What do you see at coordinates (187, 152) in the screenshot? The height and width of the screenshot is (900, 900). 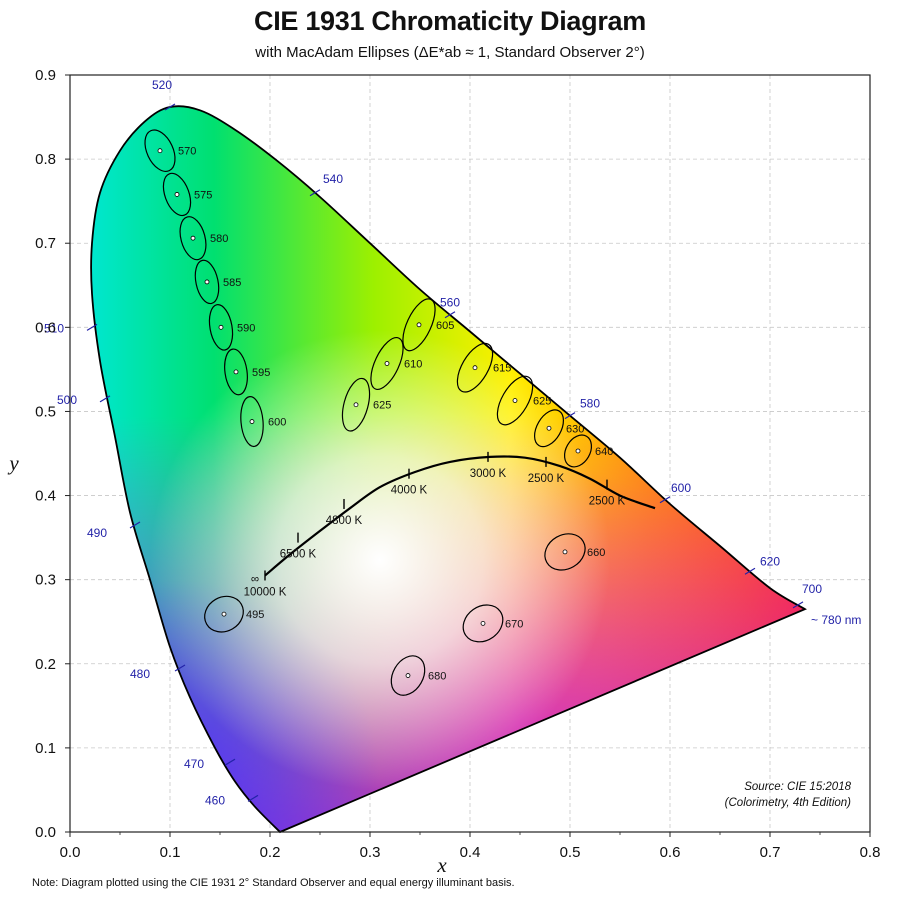 I see `ellipse-label: 570` at bounding box center [187, 152].